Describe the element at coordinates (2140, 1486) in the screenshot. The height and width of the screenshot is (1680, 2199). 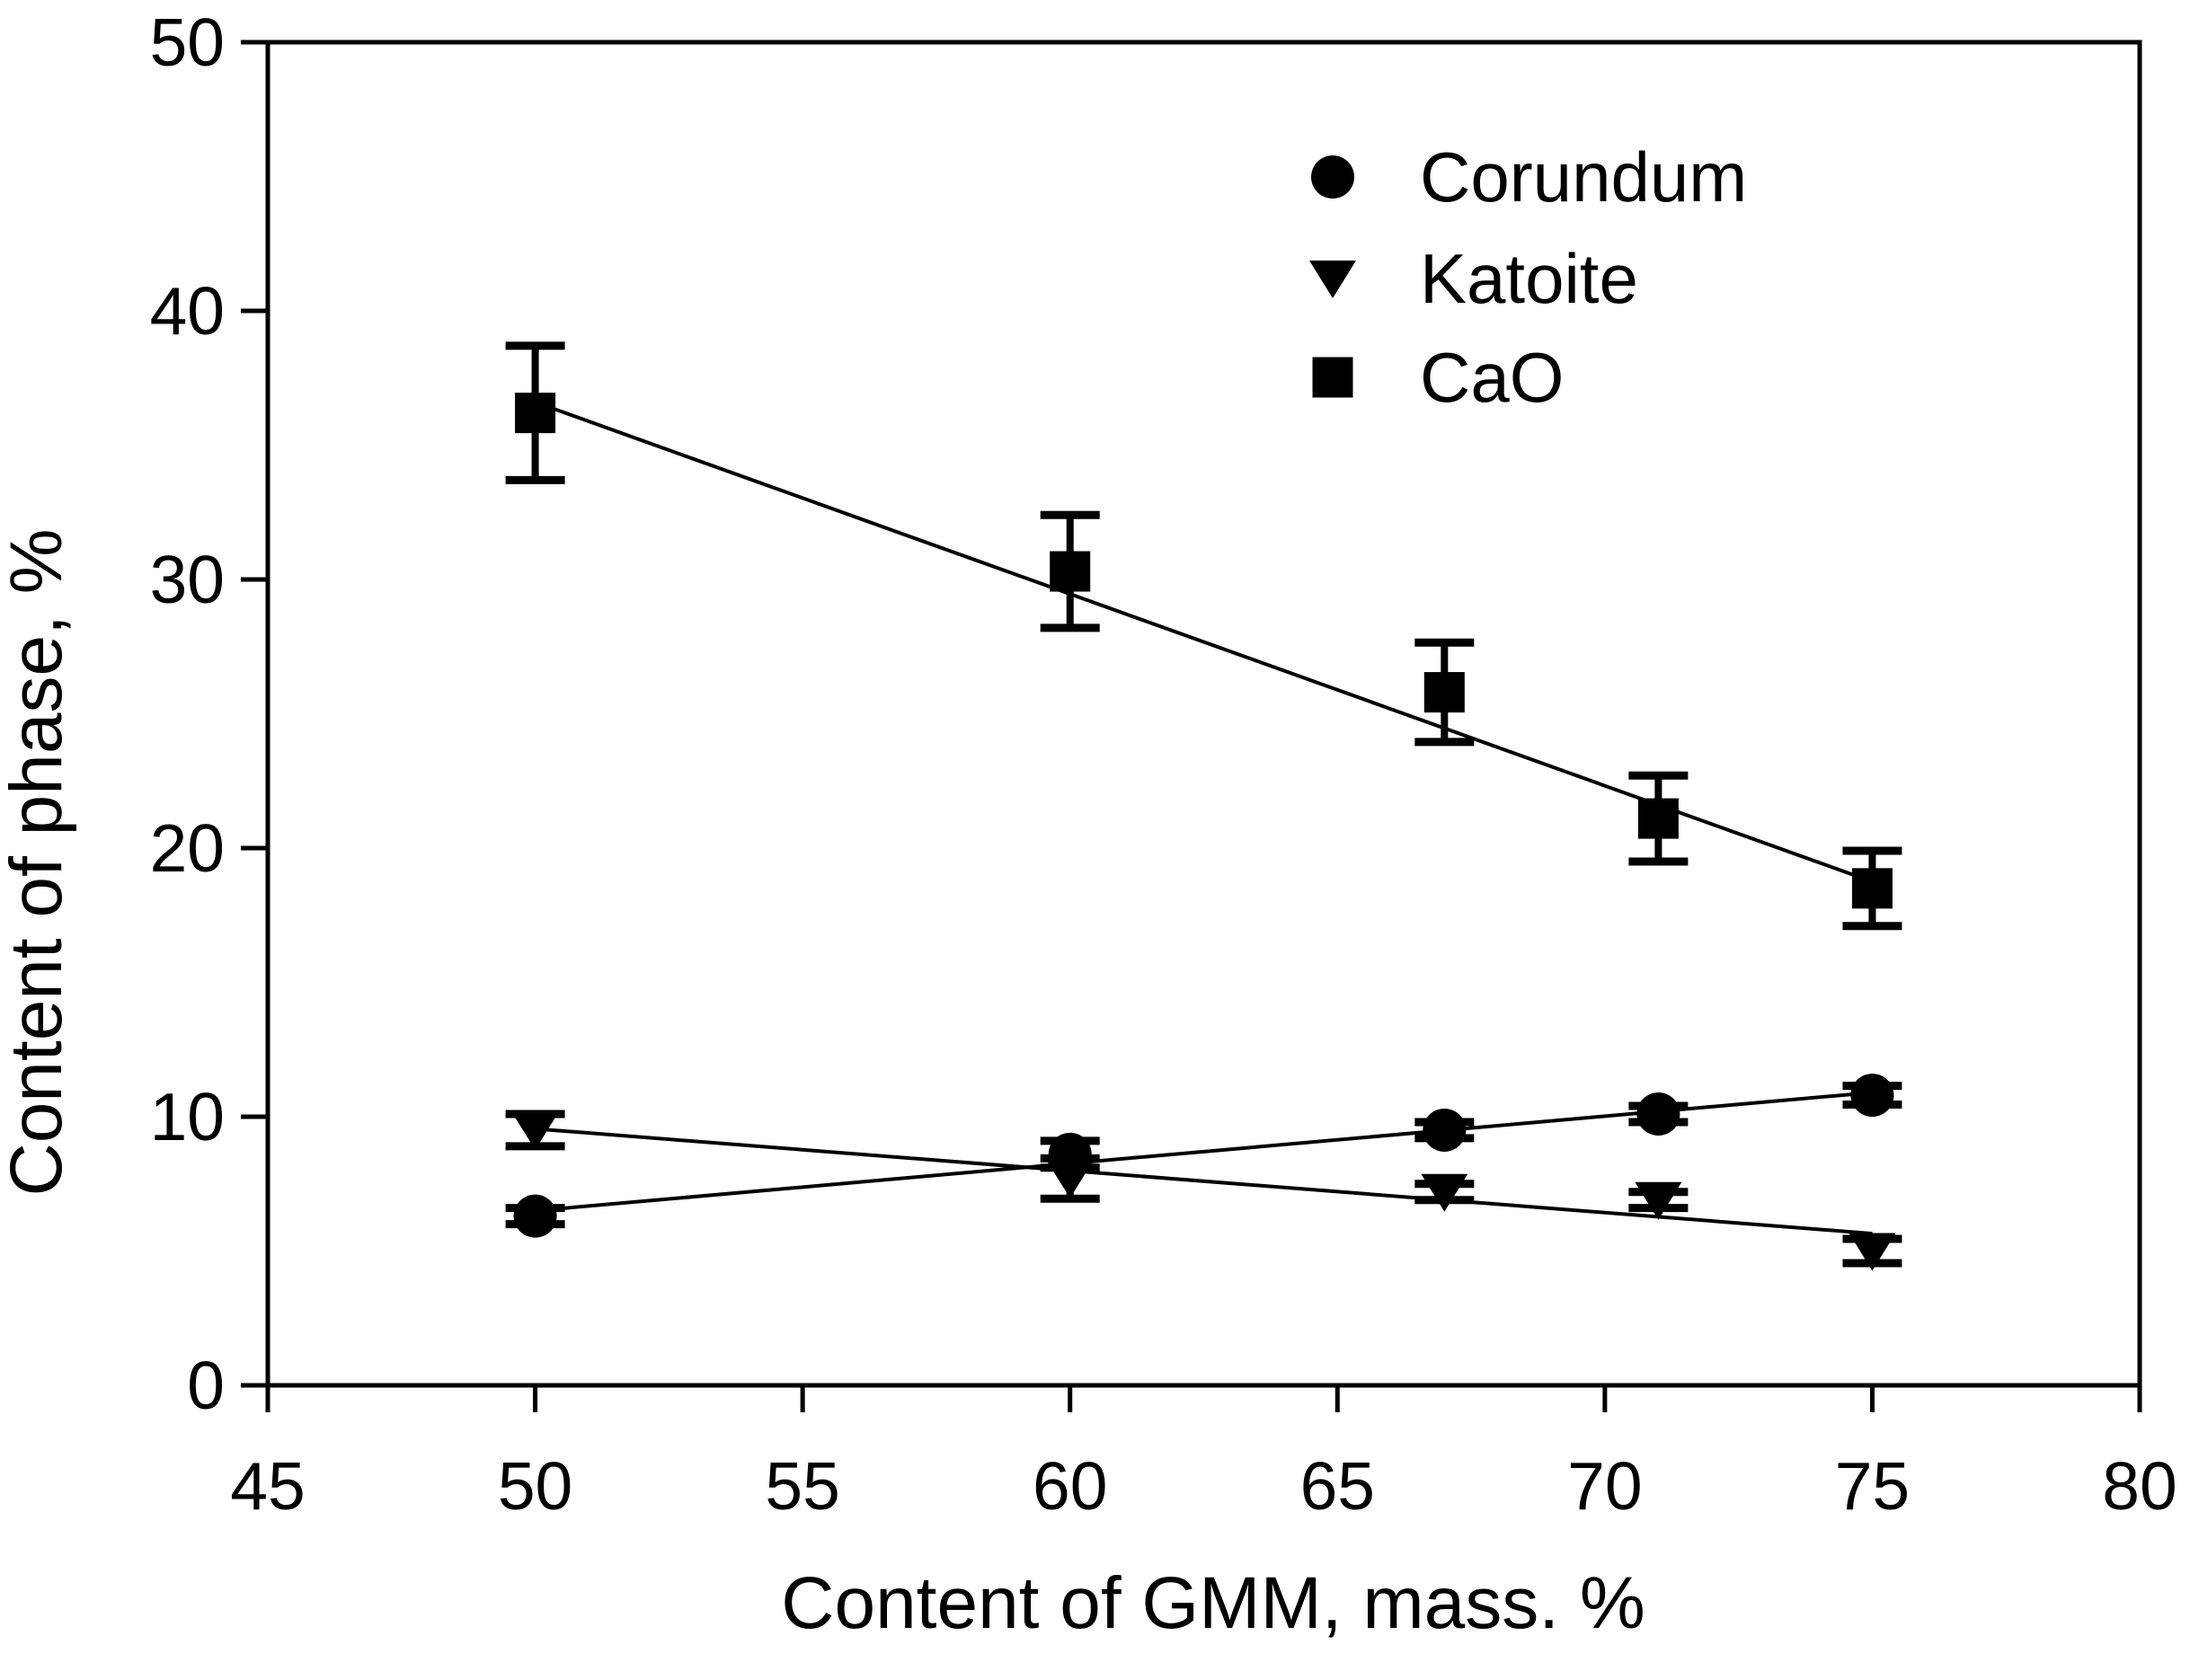
I see `x-tick-label-80: 80` at that location.